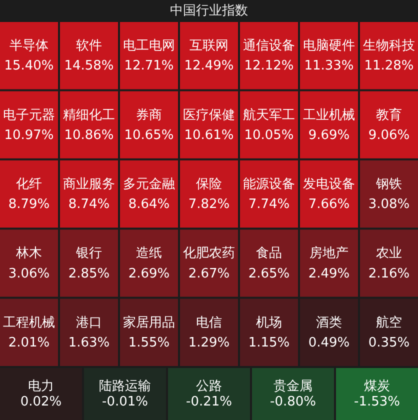 This screenshot has height=420, width=418. What do you see at coordinates (29, 343) in the screenshot?
I see `data-label: 2.01%` at bounding box center [29, 343].